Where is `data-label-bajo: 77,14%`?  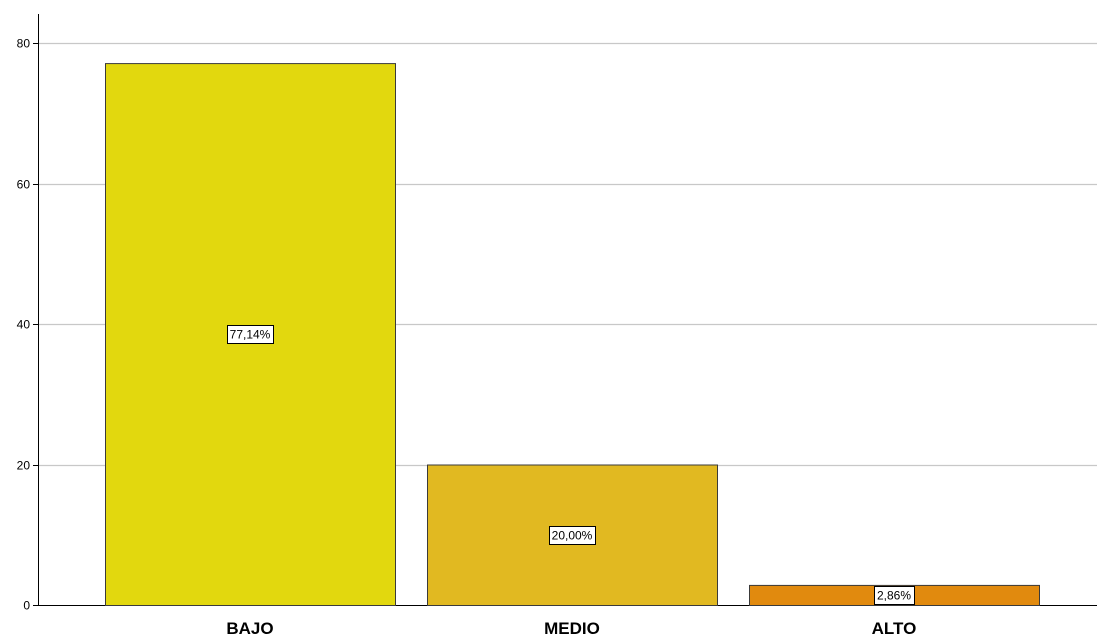 data-label-bajo: 77,14% is located at coordinates (250, 334).